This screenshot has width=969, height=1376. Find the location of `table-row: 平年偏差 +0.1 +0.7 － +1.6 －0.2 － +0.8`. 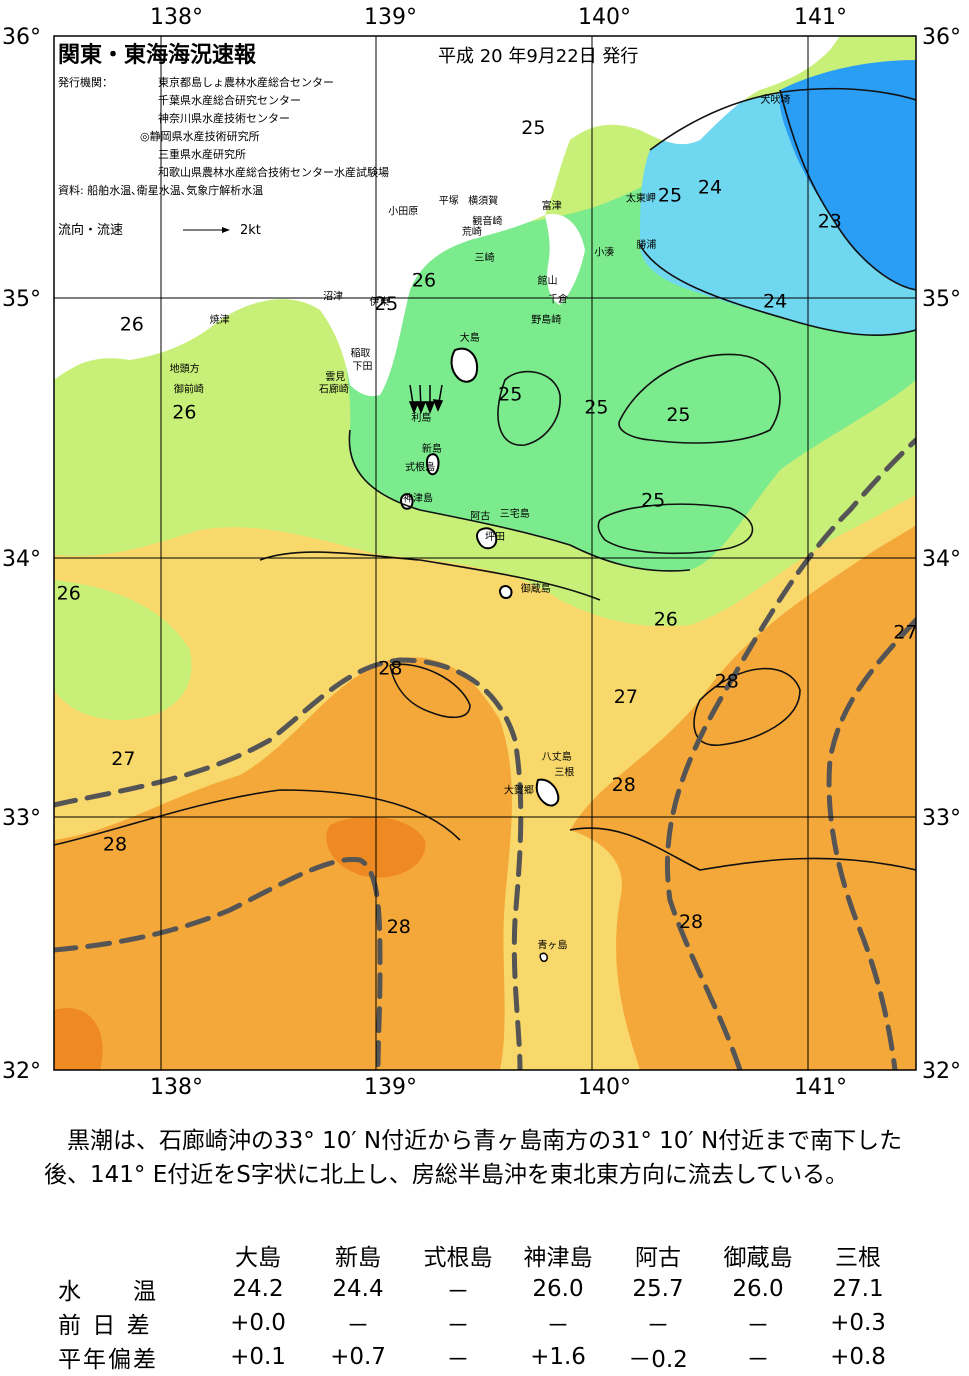

table-row: 平年偏差 +0.1 +0.7 － +1.6 －0.2 － +0.8 is located at coordinates (483, 1357).